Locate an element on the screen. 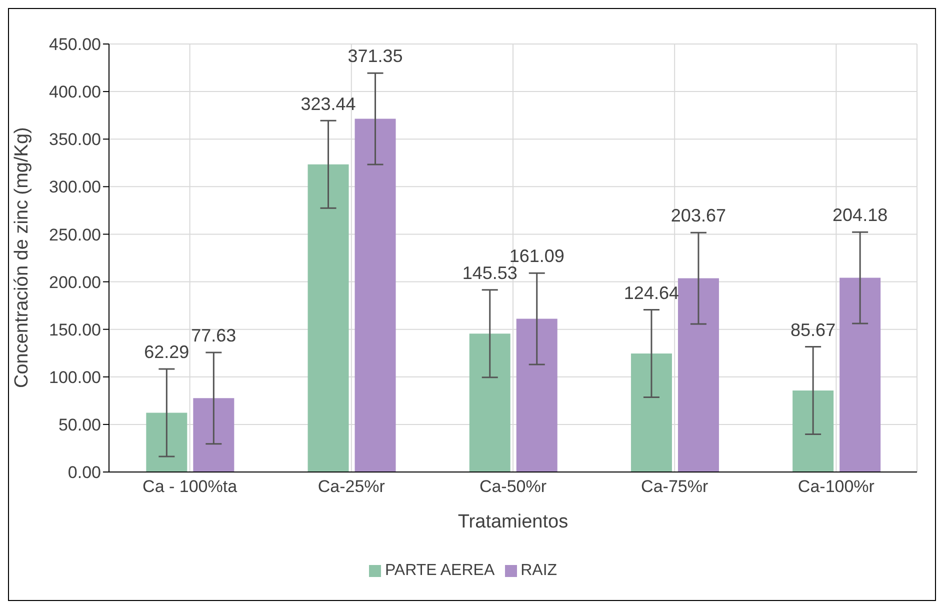  legend-label: RAIZ is located at coordinates (539, 570).